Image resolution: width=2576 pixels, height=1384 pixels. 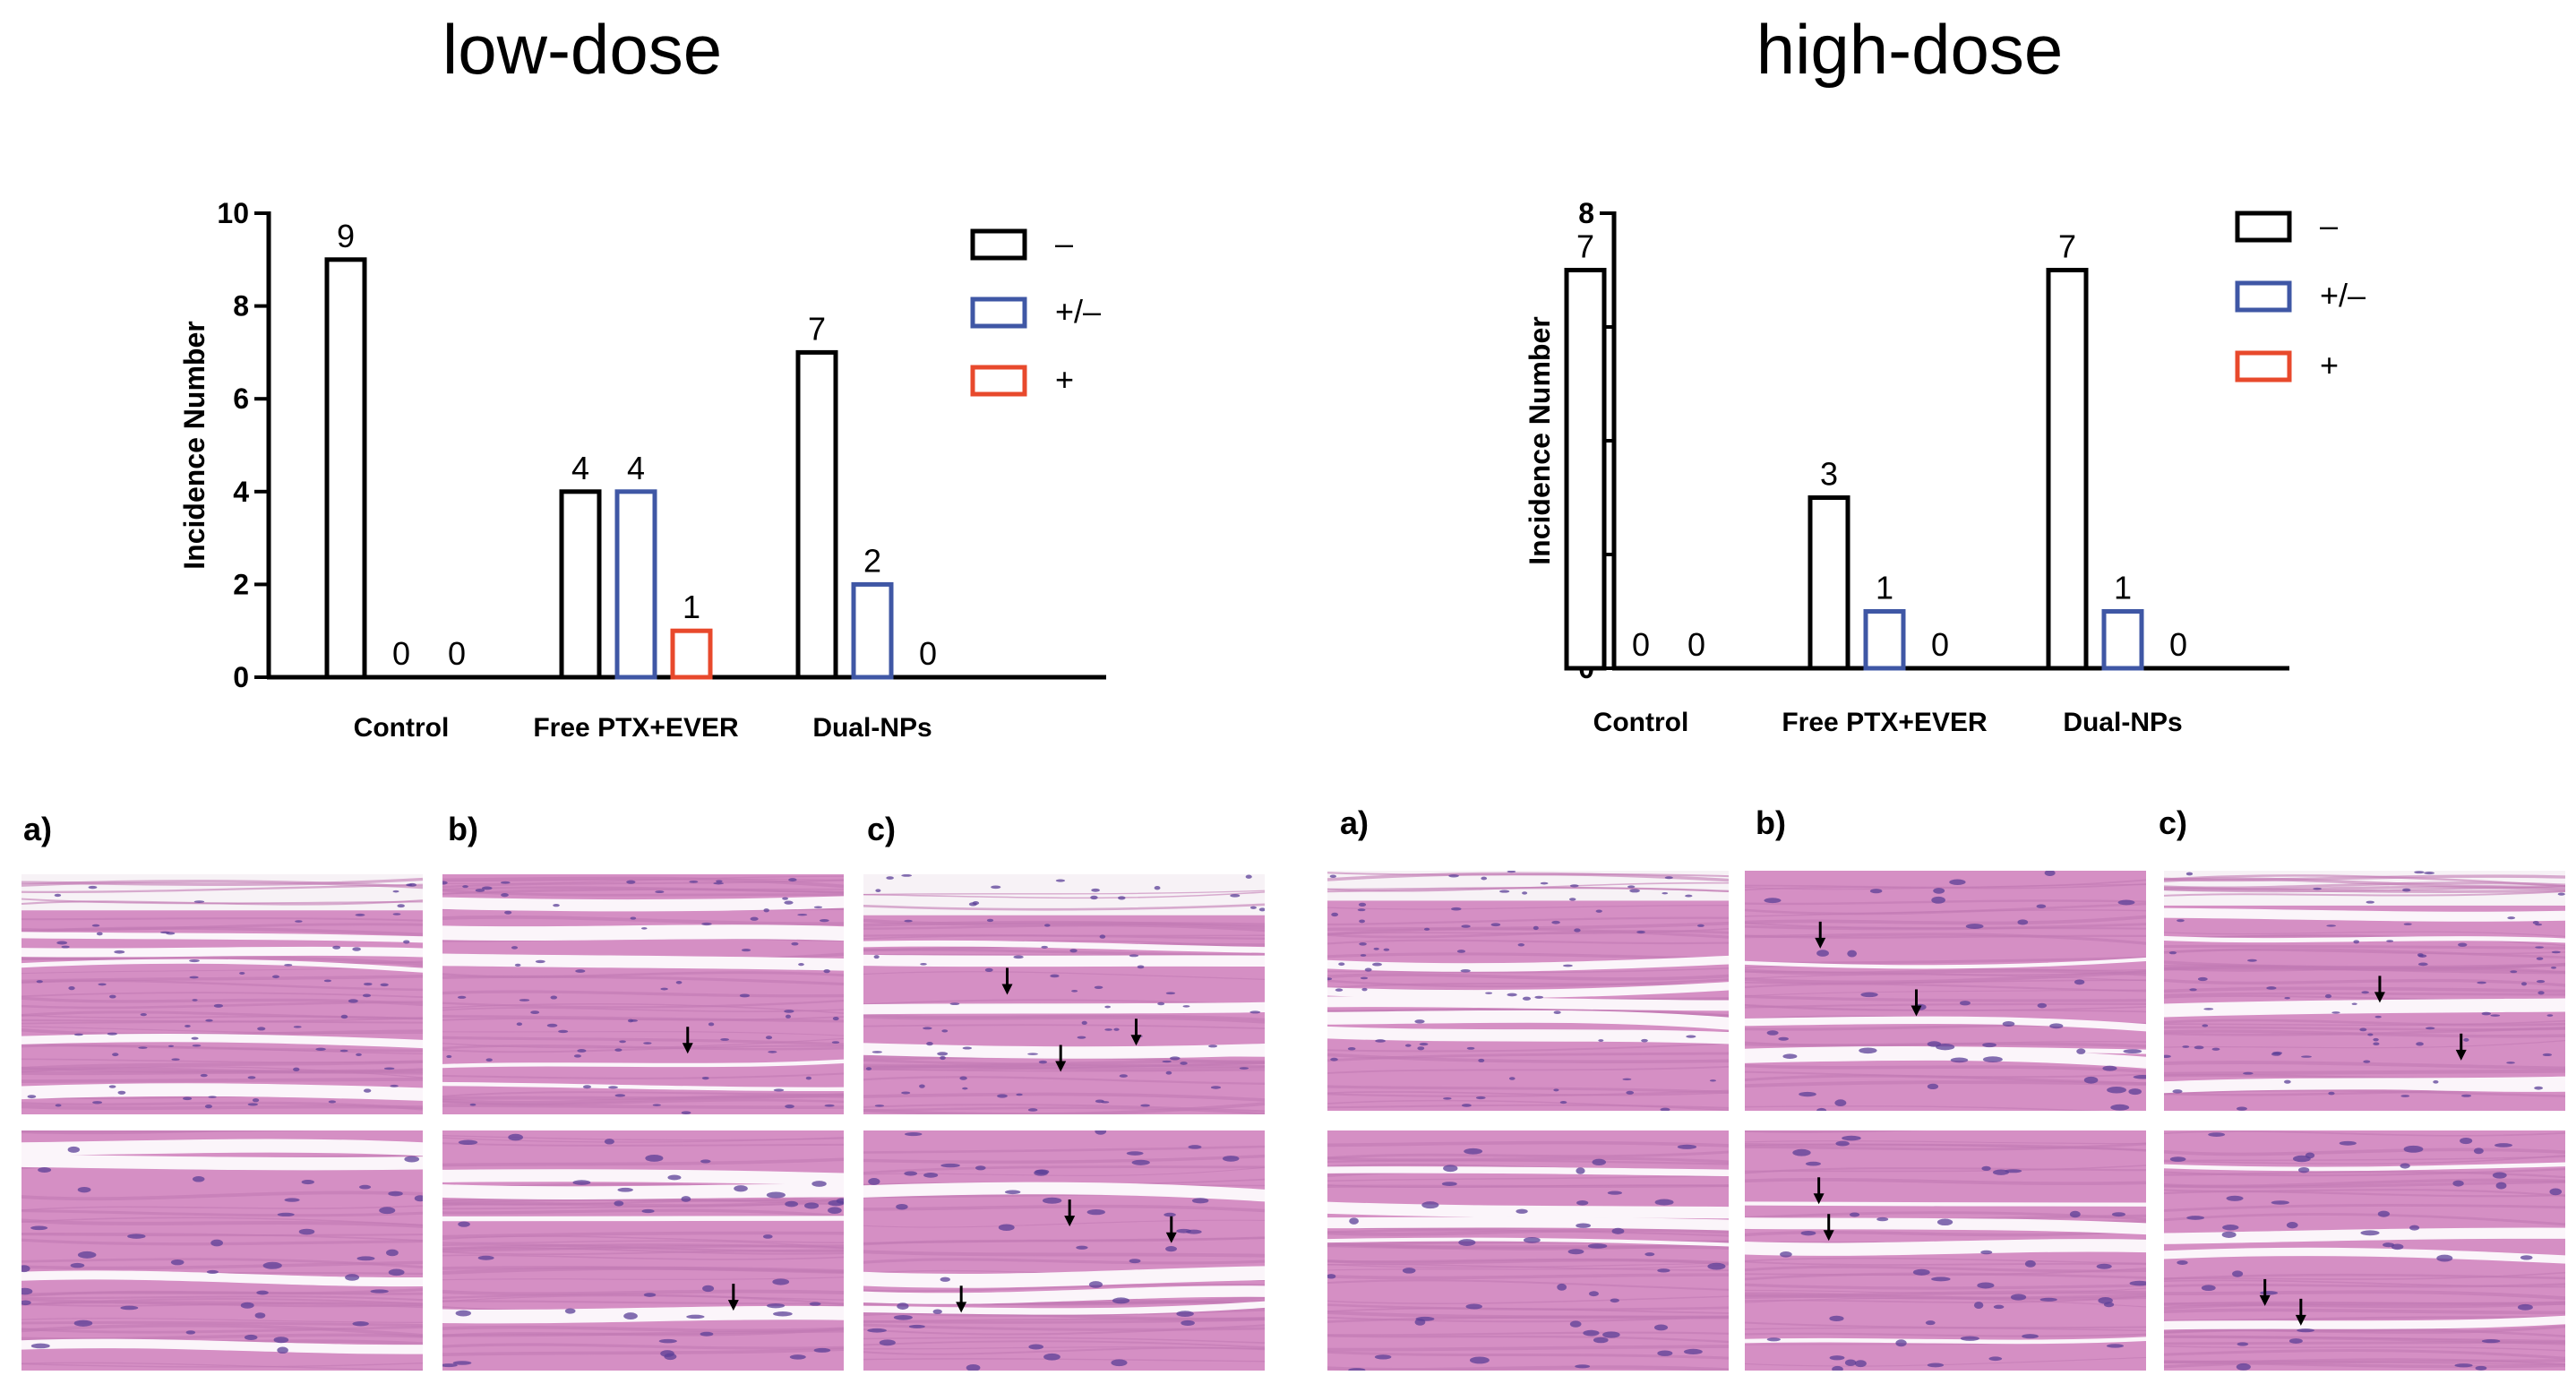 I want to click on high-label-b: b), so click(x=1771, y=823).